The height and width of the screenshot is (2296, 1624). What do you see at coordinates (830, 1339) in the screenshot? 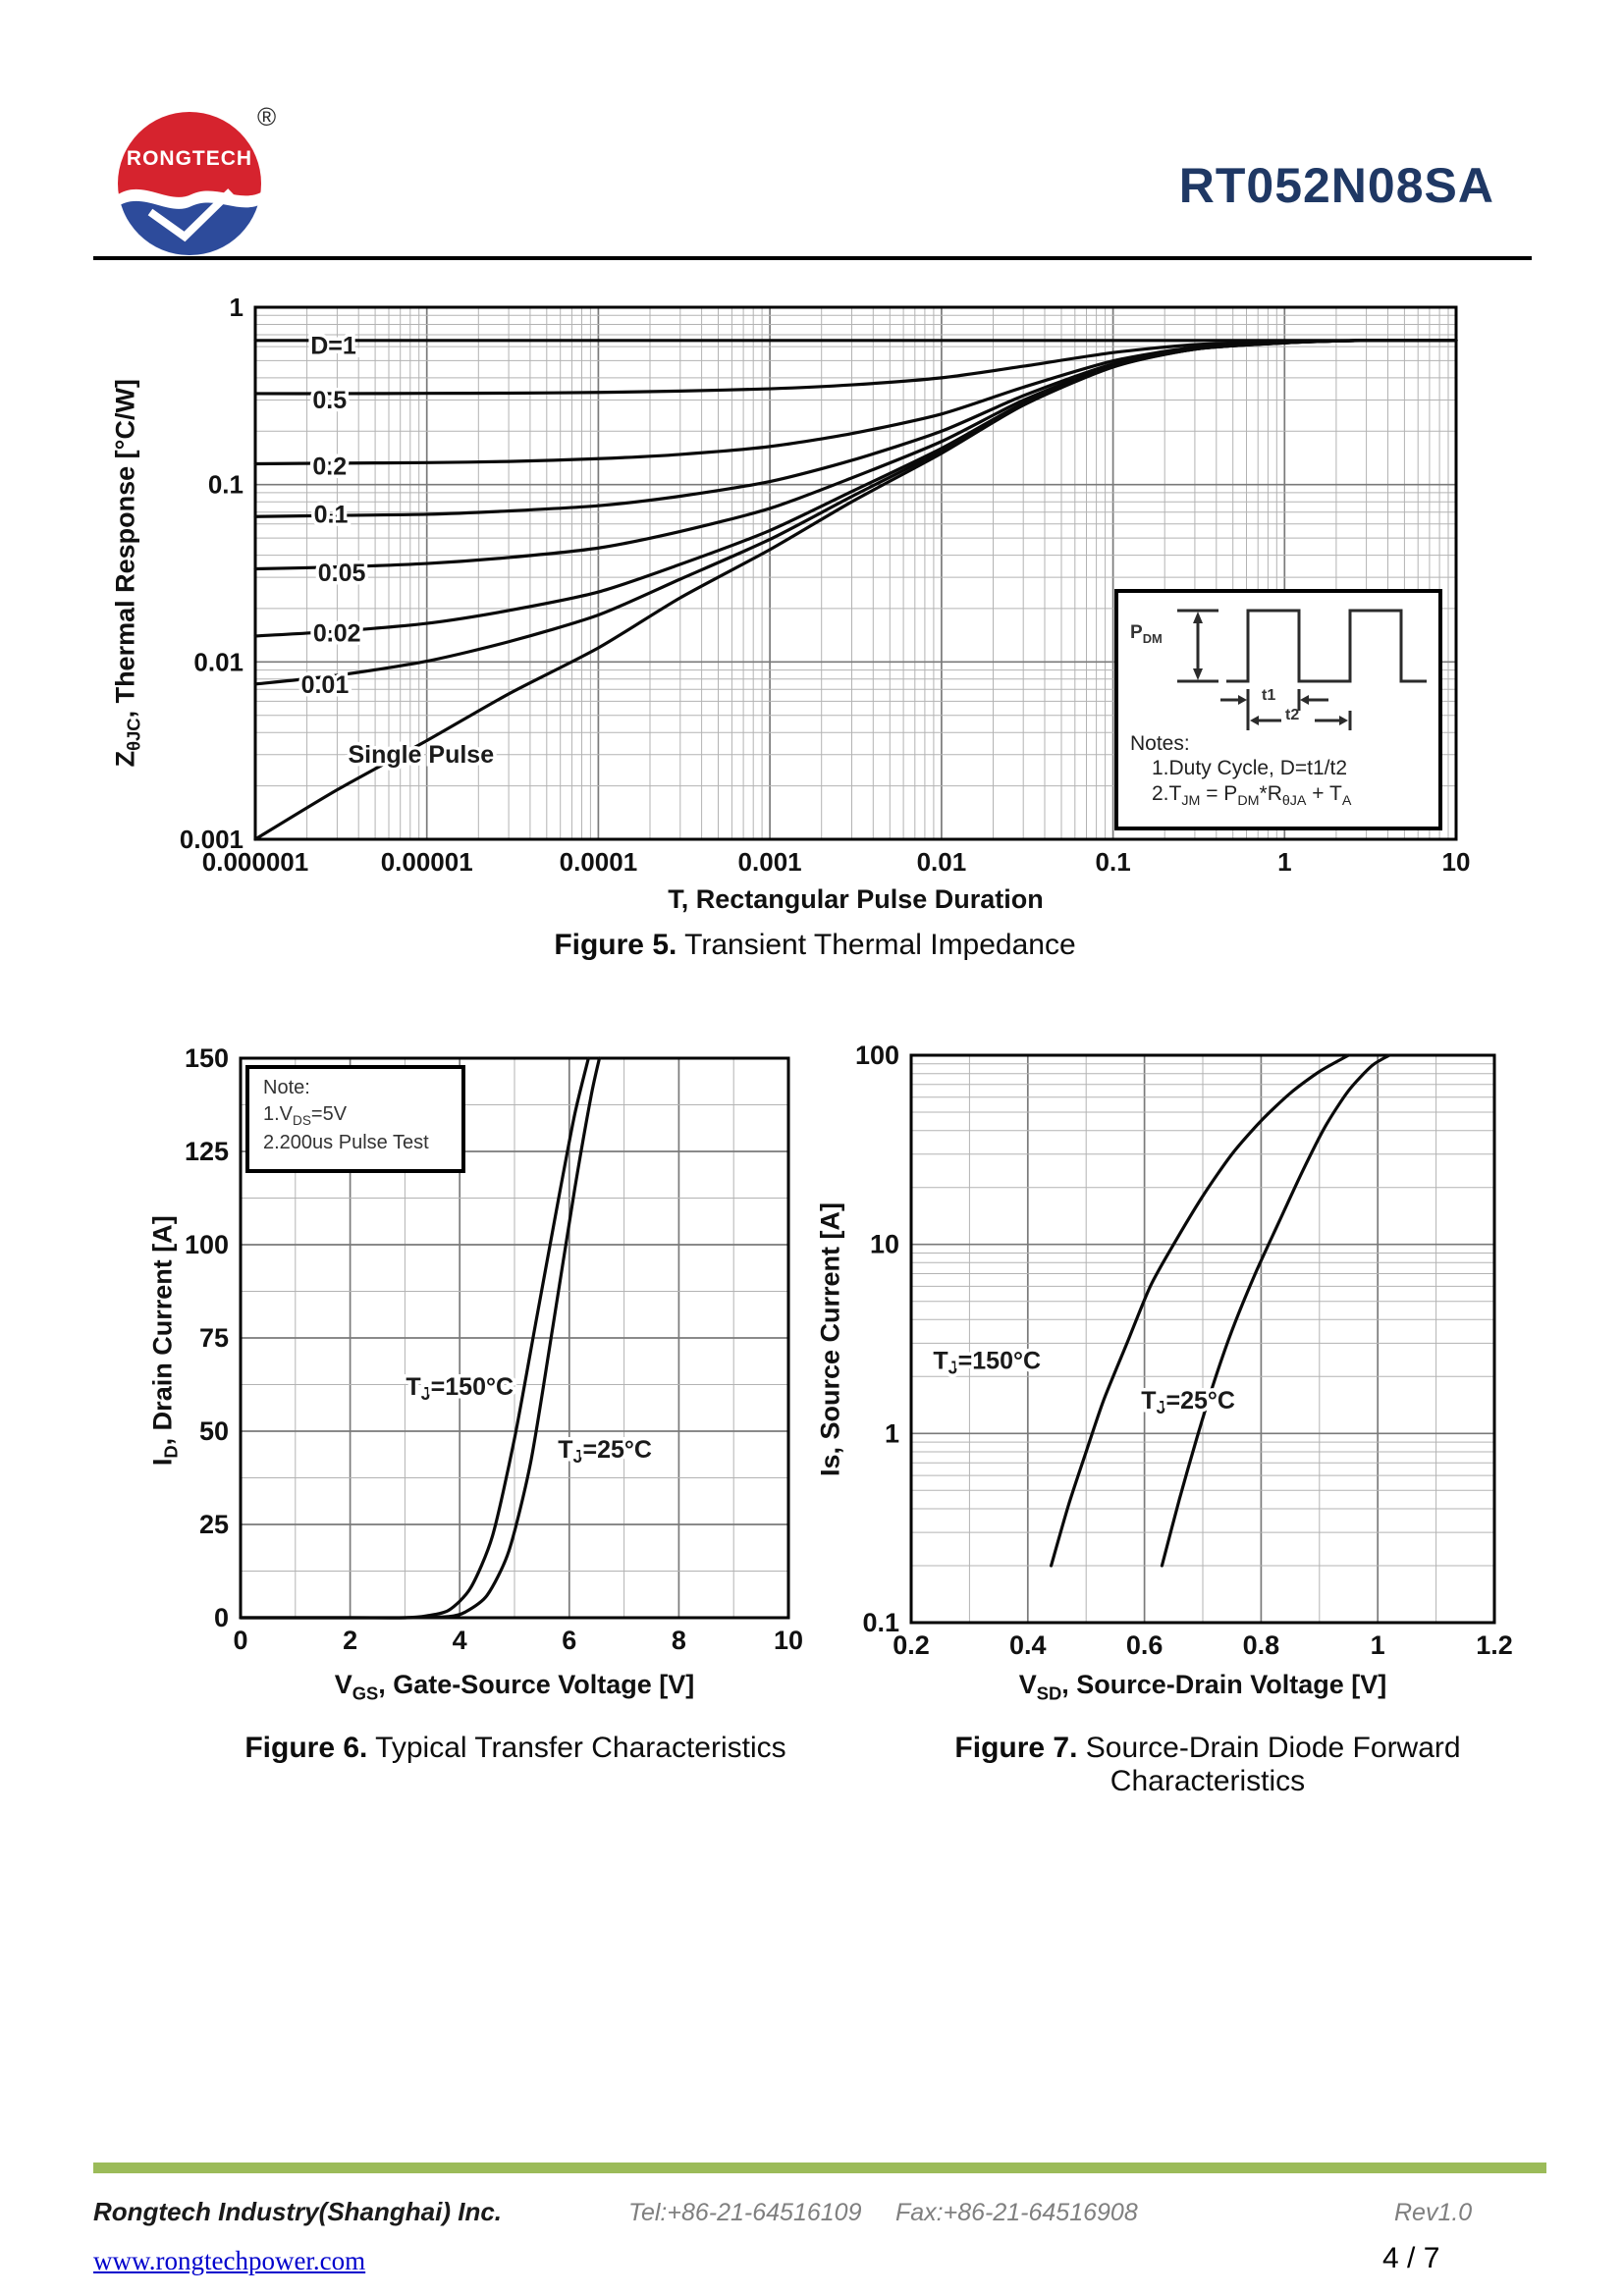
I see `fig7-y-axis-title: Is, Source Current [A]` at bounding box center [830, 1339].